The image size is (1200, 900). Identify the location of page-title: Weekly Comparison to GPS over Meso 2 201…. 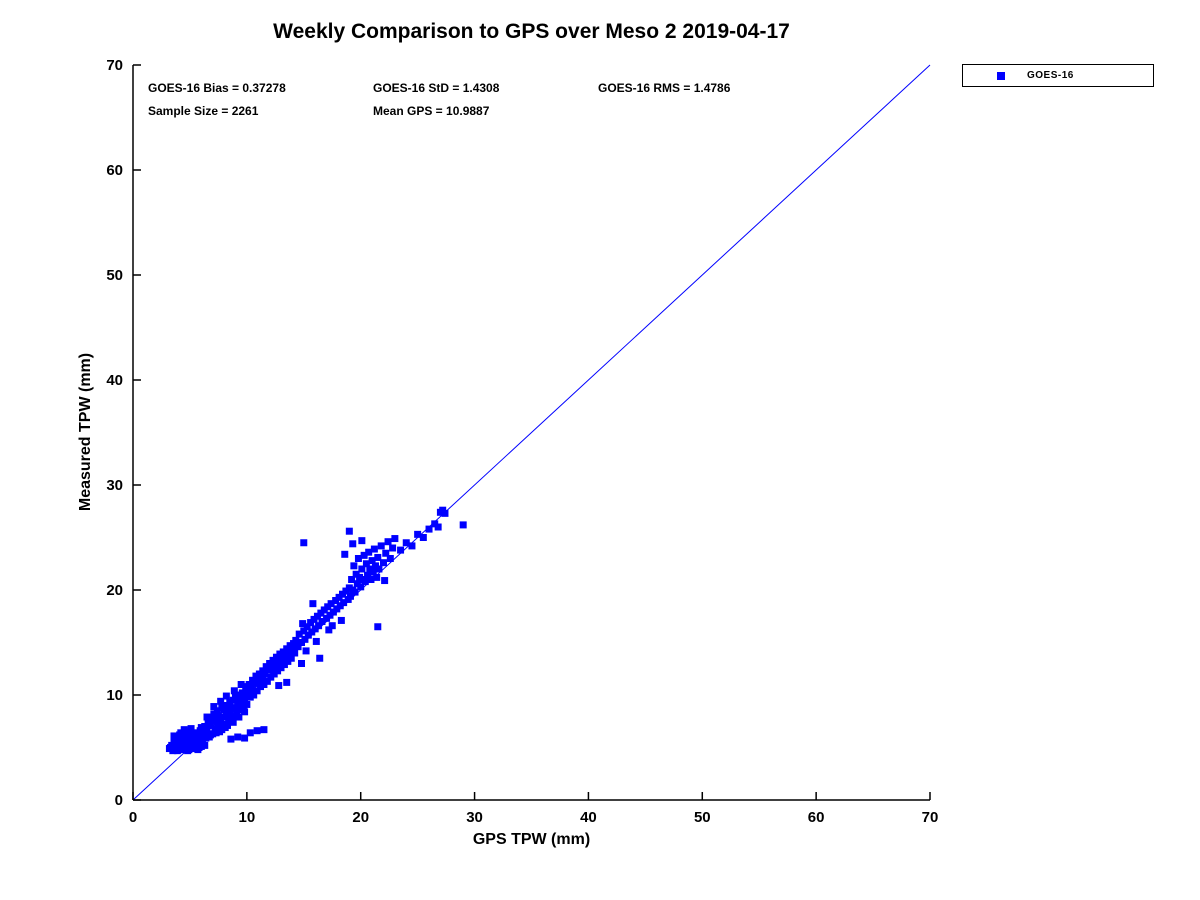
(531, 31).